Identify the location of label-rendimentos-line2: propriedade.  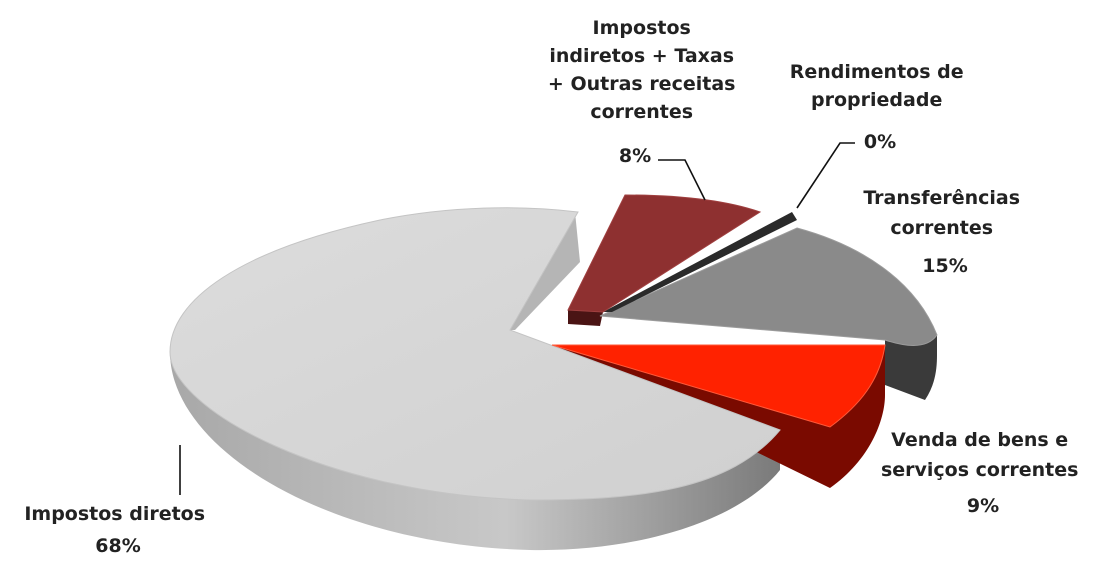
(876, 100).